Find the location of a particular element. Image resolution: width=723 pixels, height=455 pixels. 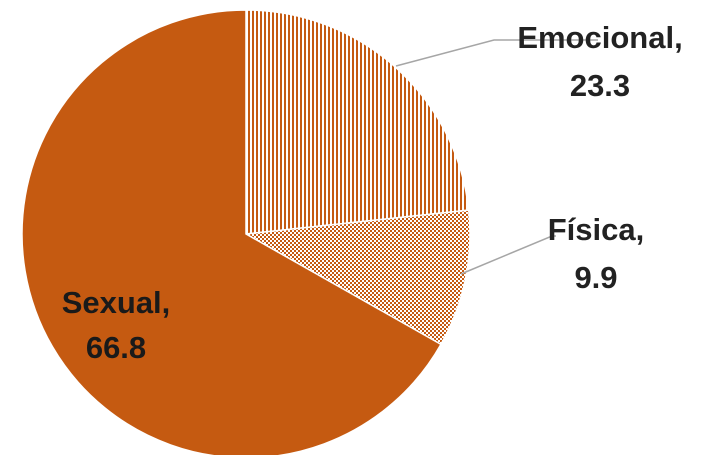

slice-label-sexual-value: 66.8 is located at coordinates (116, 347).